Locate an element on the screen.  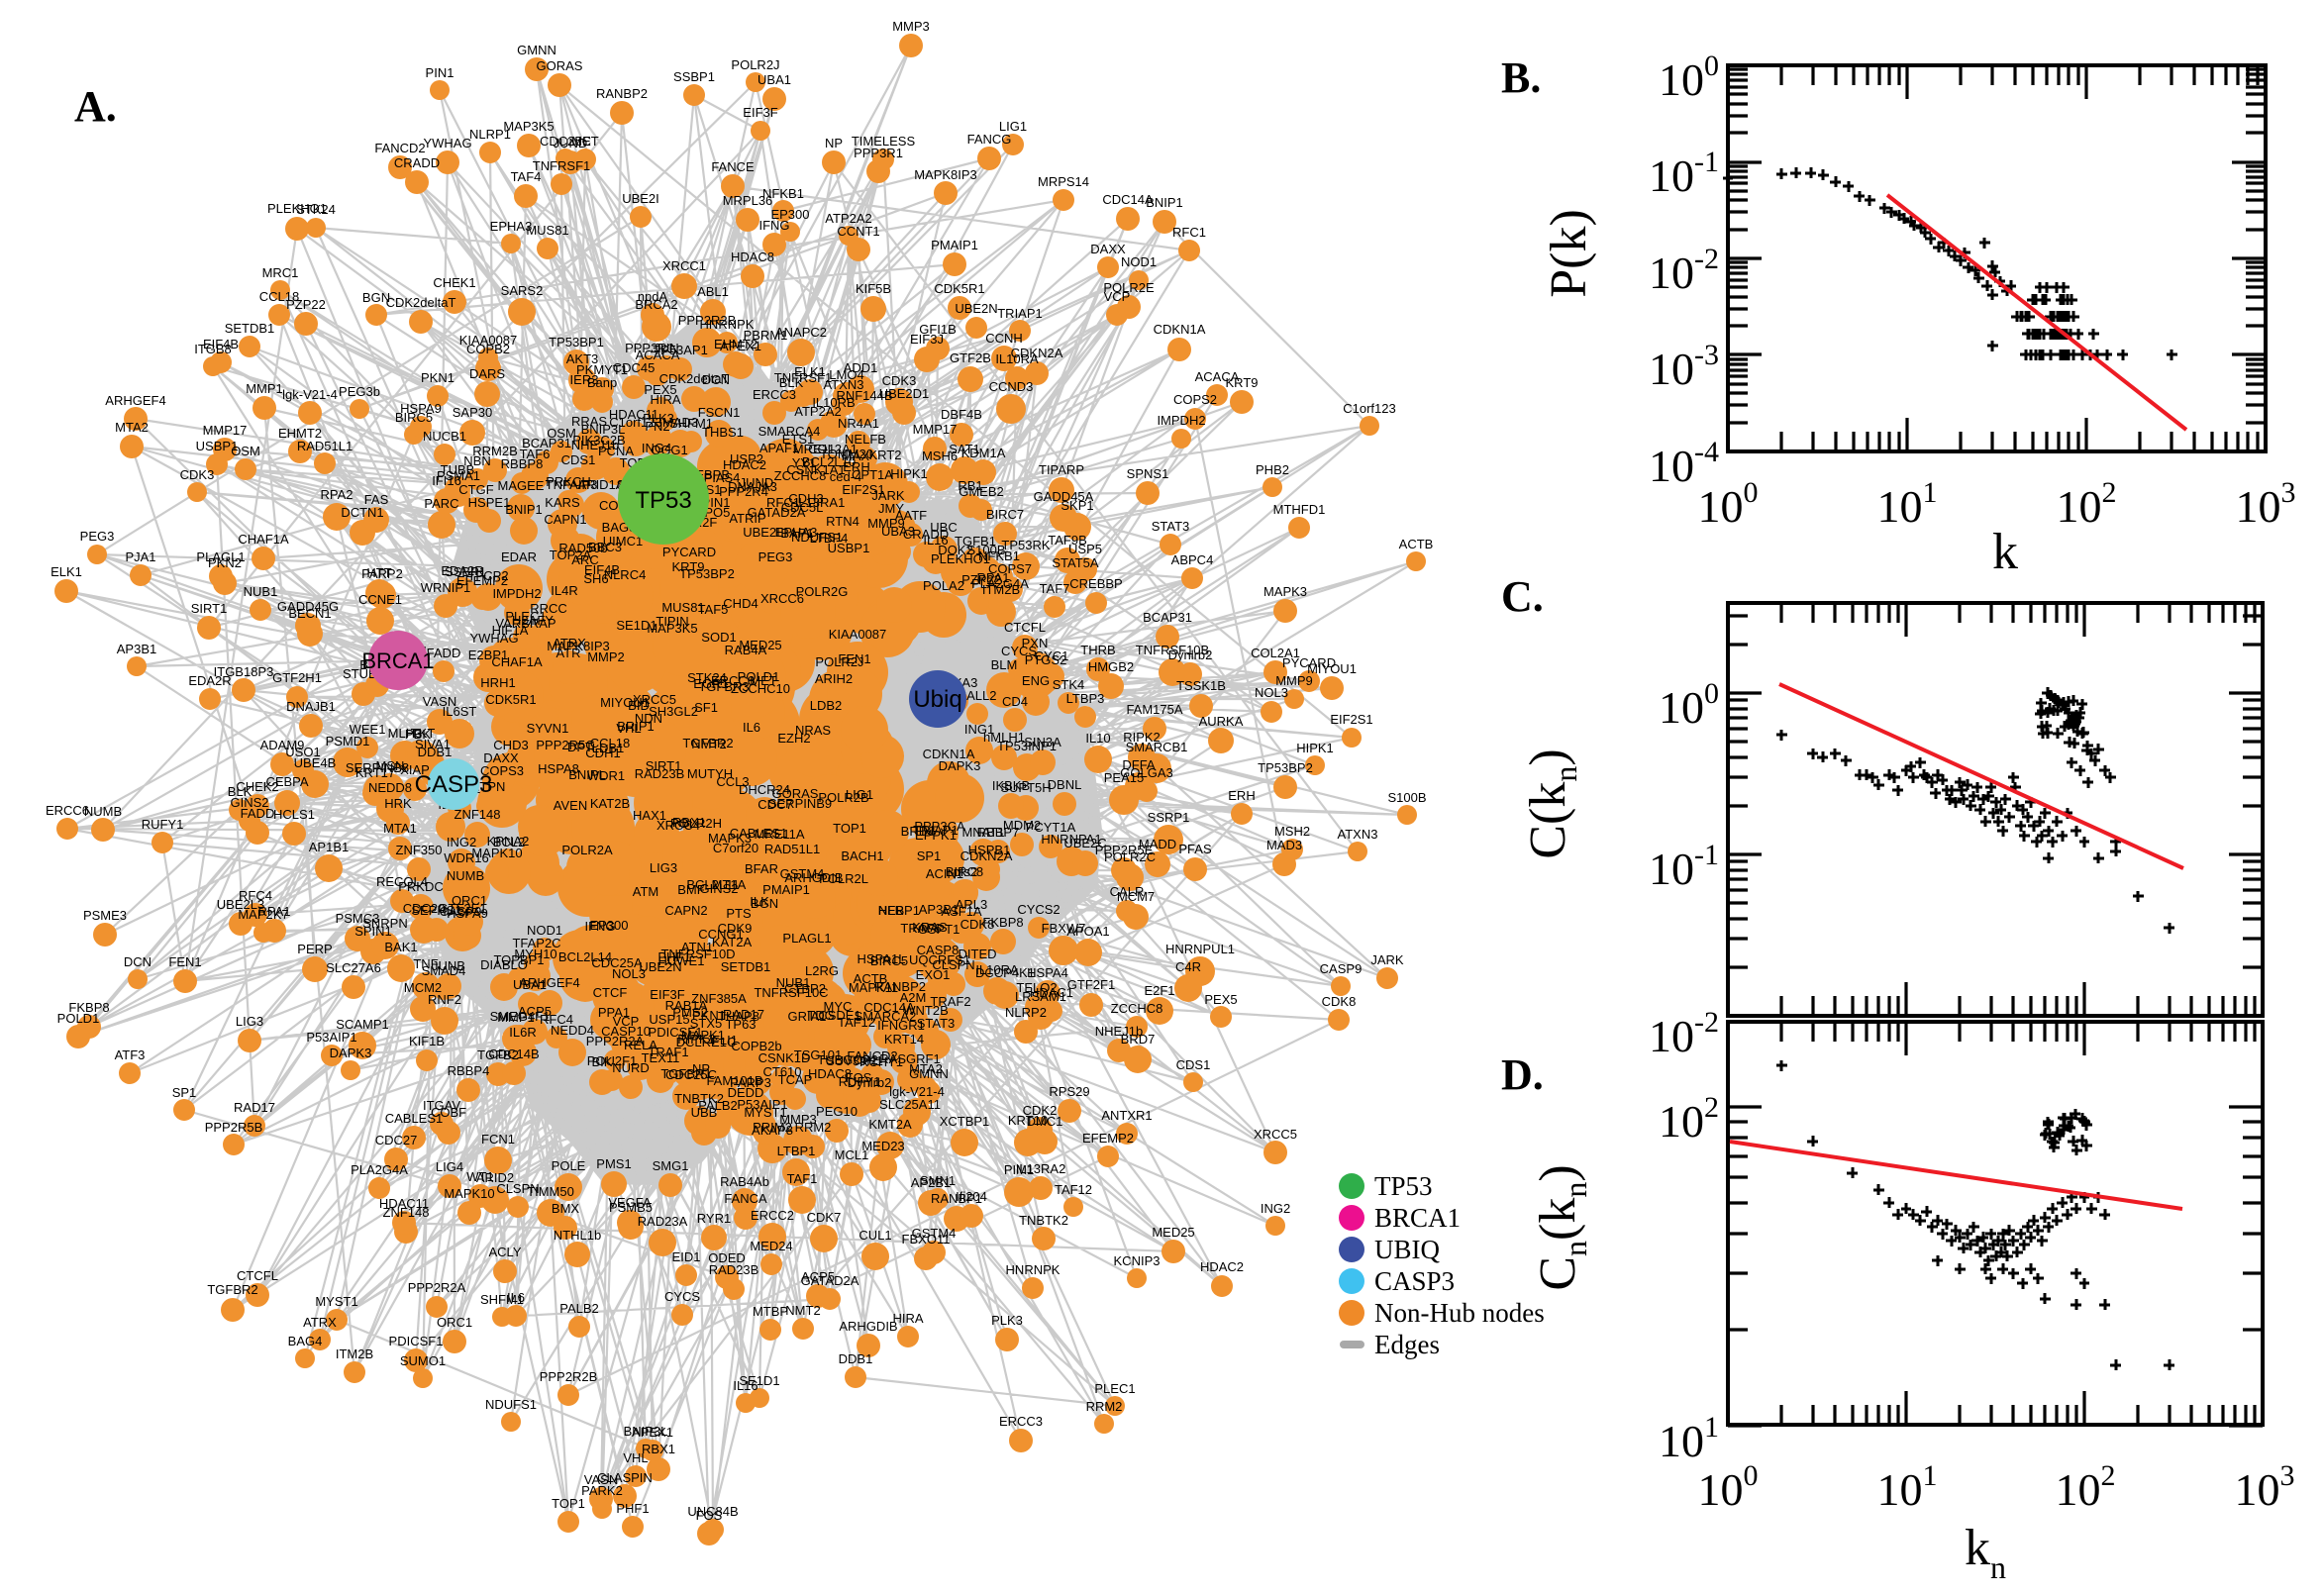
svg-text: GORAS is located at coordinates (795, 793).